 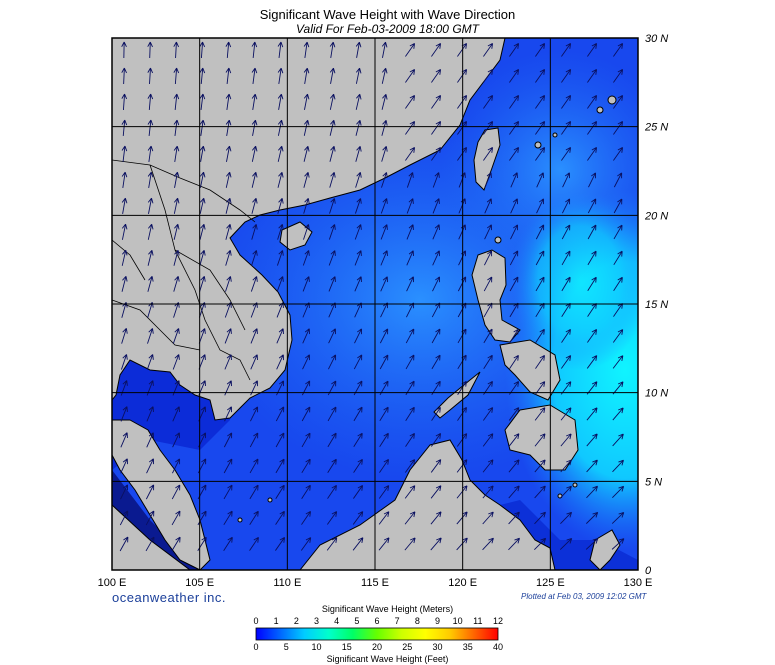 I want to click on colorbar-meter-tick: 3, so click(x=316, y=621).